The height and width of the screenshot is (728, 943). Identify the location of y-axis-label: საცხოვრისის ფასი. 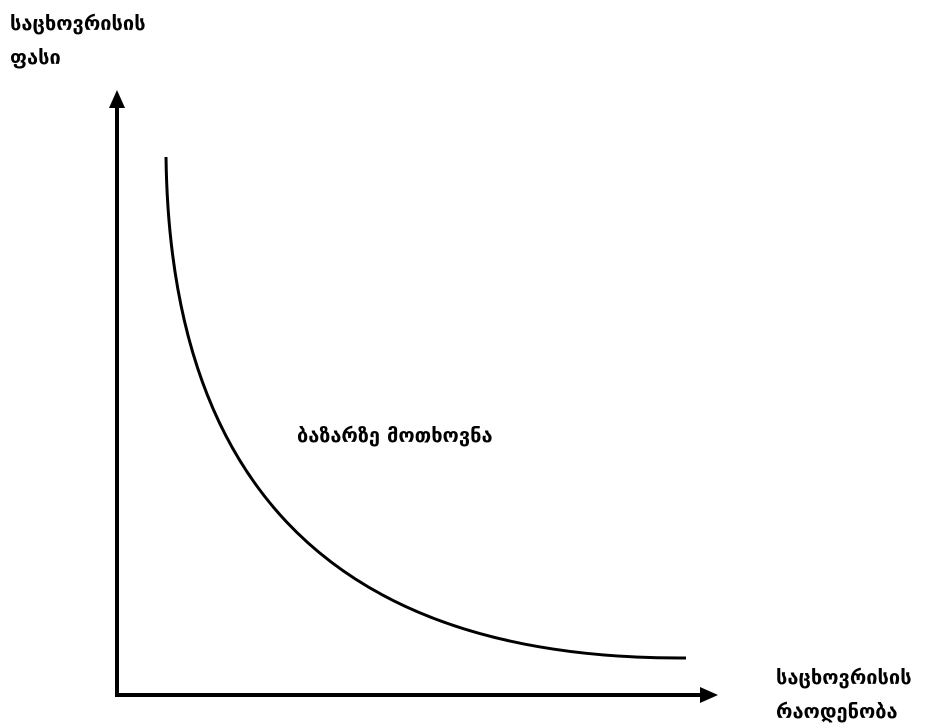
(78, 40).